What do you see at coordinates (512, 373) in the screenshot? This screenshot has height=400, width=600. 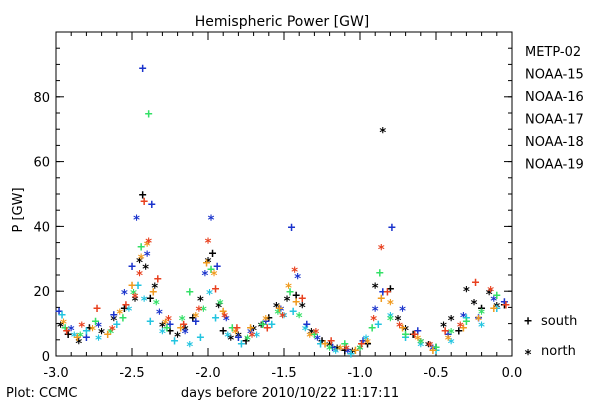 I see `x-tick-label: 0.0` at bounding box center [512, 373].